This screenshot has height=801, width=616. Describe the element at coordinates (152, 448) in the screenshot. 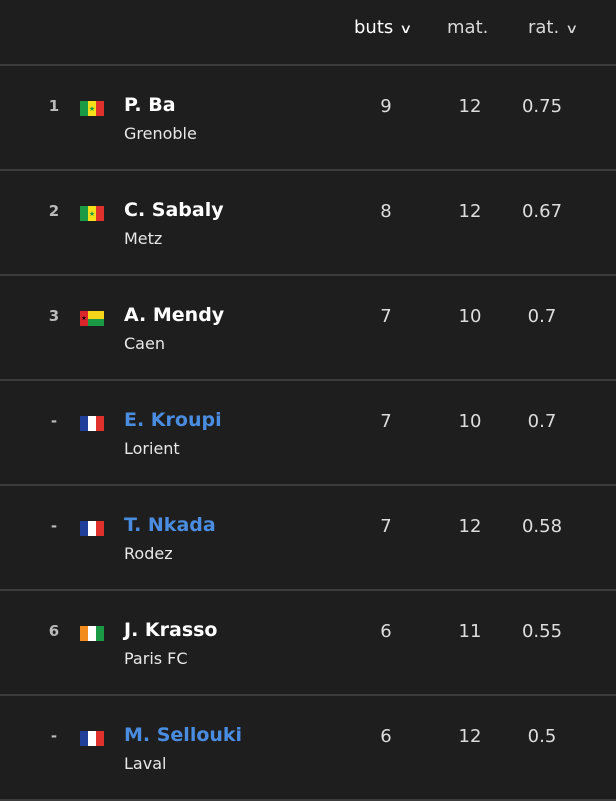

I see `club-name: Lorient` at that location.